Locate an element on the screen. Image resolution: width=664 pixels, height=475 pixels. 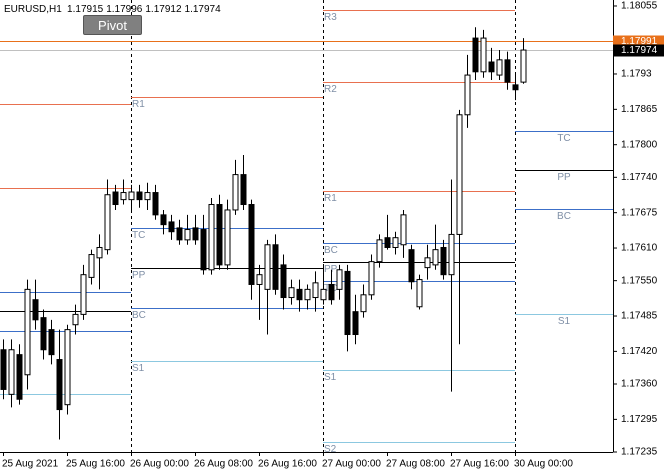
pivot-button: Pivot is located at coordinates (112, 25).